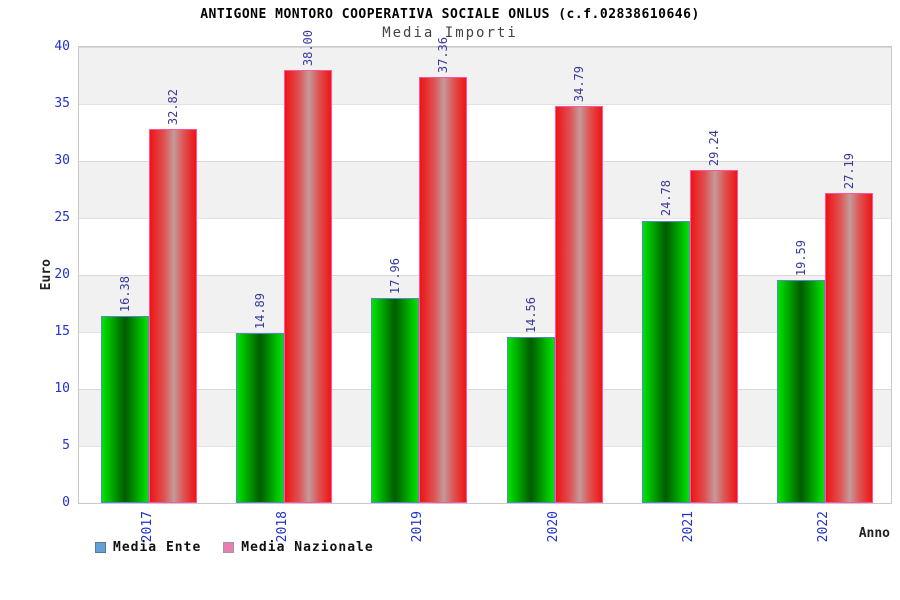 The width and height of the screenshot is (900, 600). I want to click on x-axis-tick-label: 2018, so click(283, 527).